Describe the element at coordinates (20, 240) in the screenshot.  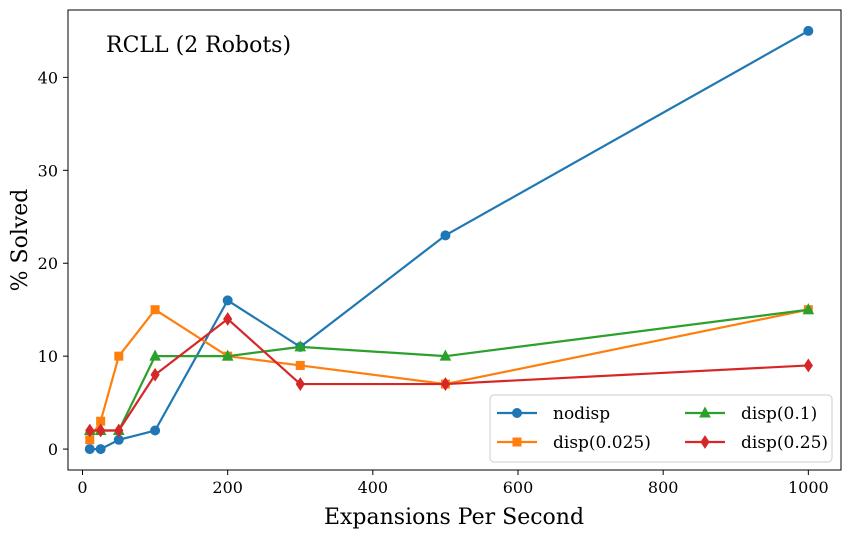
I see `y-axis-title: % Solved` at that location.